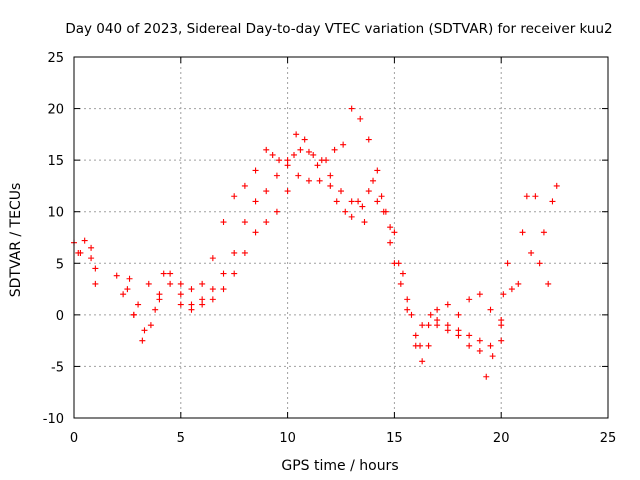 The width and height of the screenshot is (640, 480). Describe the element at coordinates (60, 264) in the screenshot. I see `y-tick-label: 5` at that location.